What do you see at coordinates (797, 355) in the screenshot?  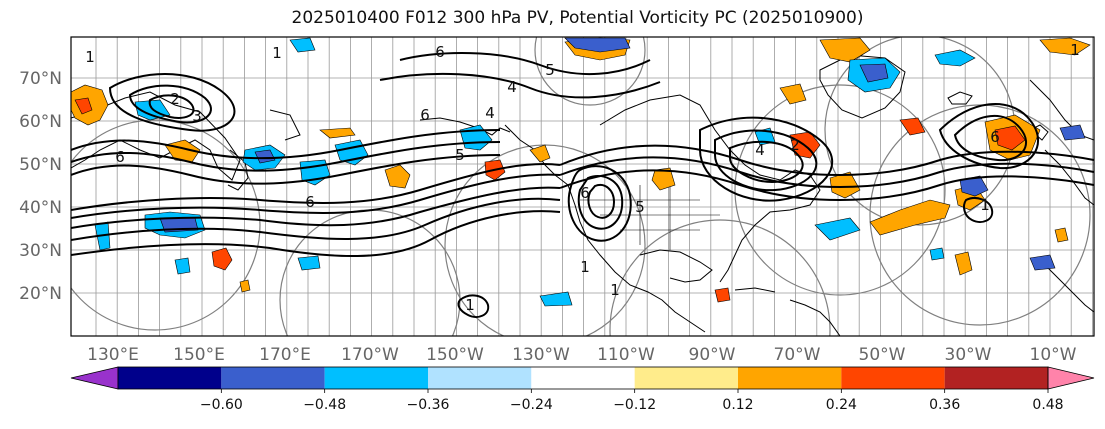 I see `longitude-label: 70°W` at bounding box center [797, 355].